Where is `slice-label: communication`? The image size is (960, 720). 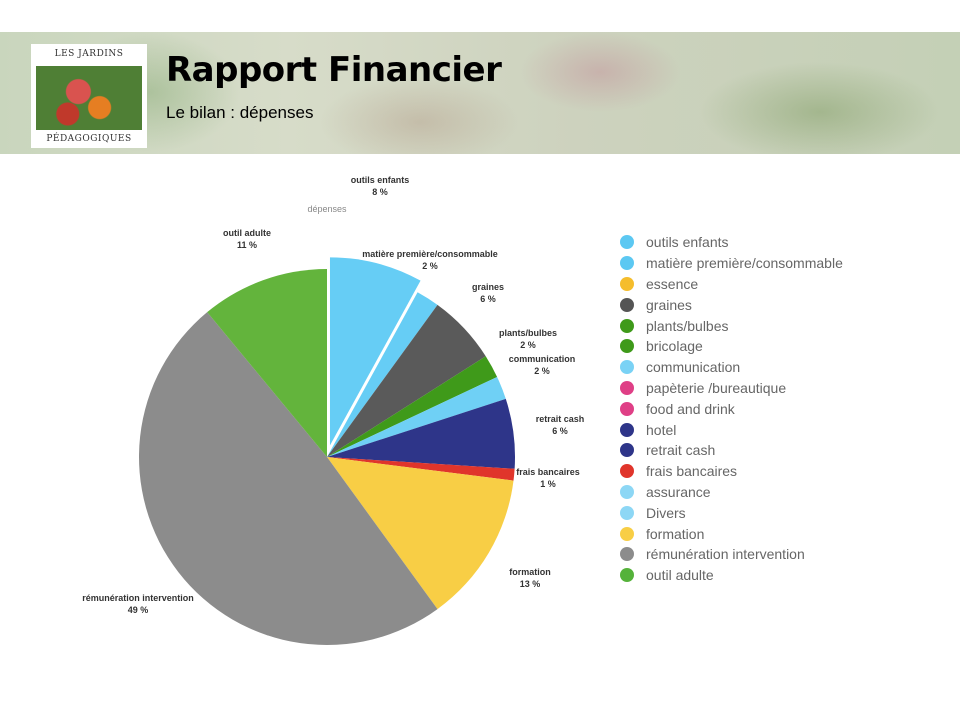
slice-label: communication is located at coordinates (542, 359).